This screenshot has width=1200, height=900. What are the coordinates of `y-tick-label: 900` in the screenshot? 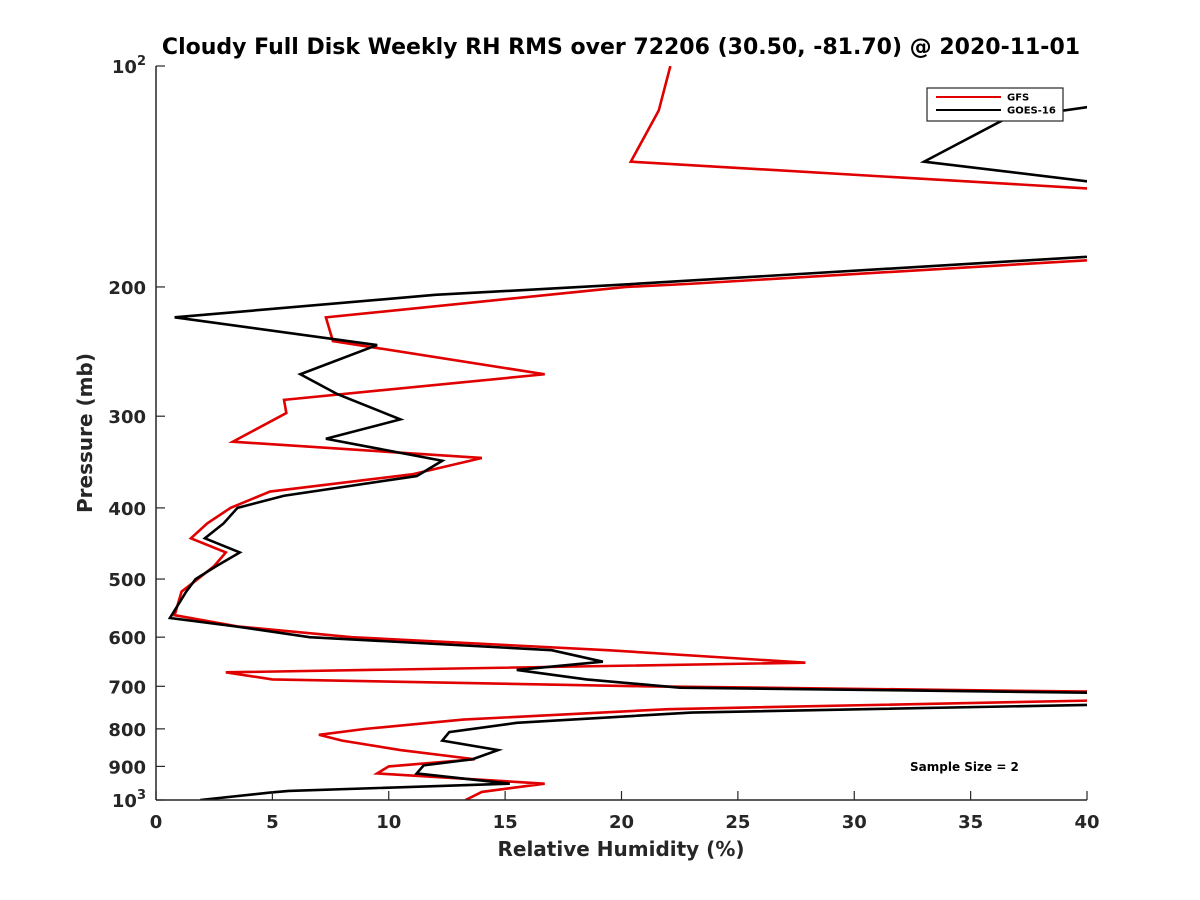 It's located at (127, 767).